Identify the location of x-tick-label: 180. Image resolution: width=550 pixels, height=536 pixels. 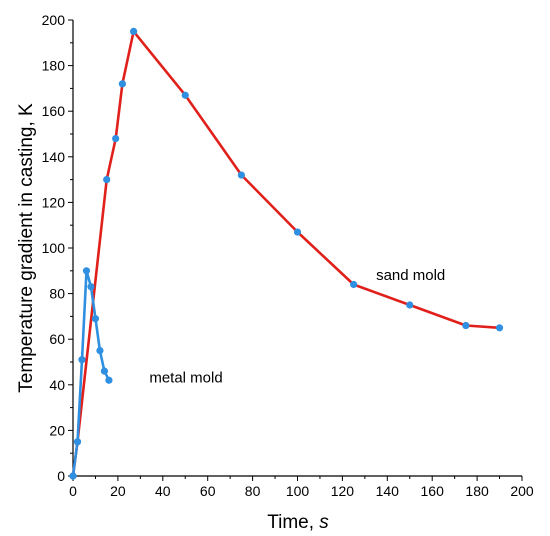
(477, 491).